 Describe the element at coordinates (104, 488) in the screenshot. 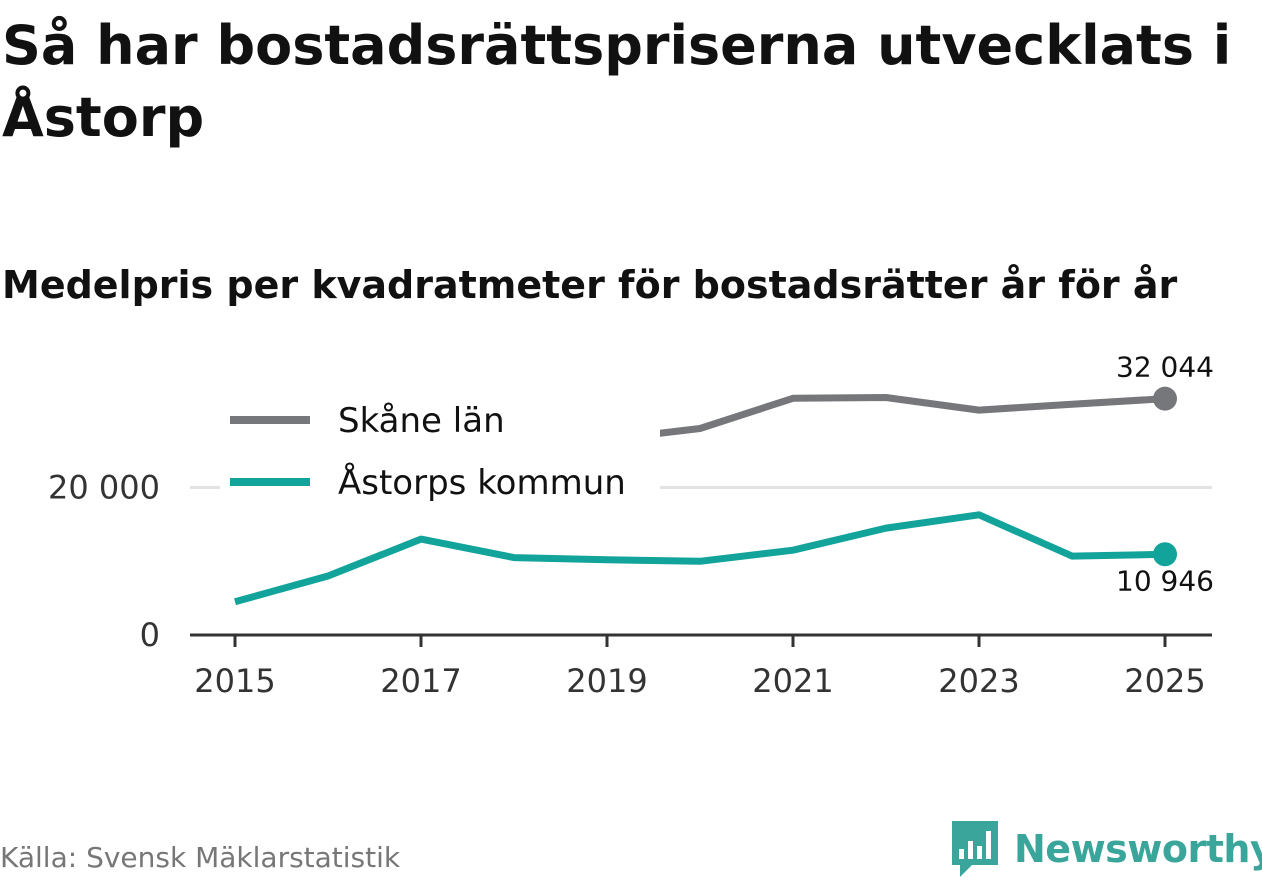

I see `y-tick-label: 20 000` at that location.